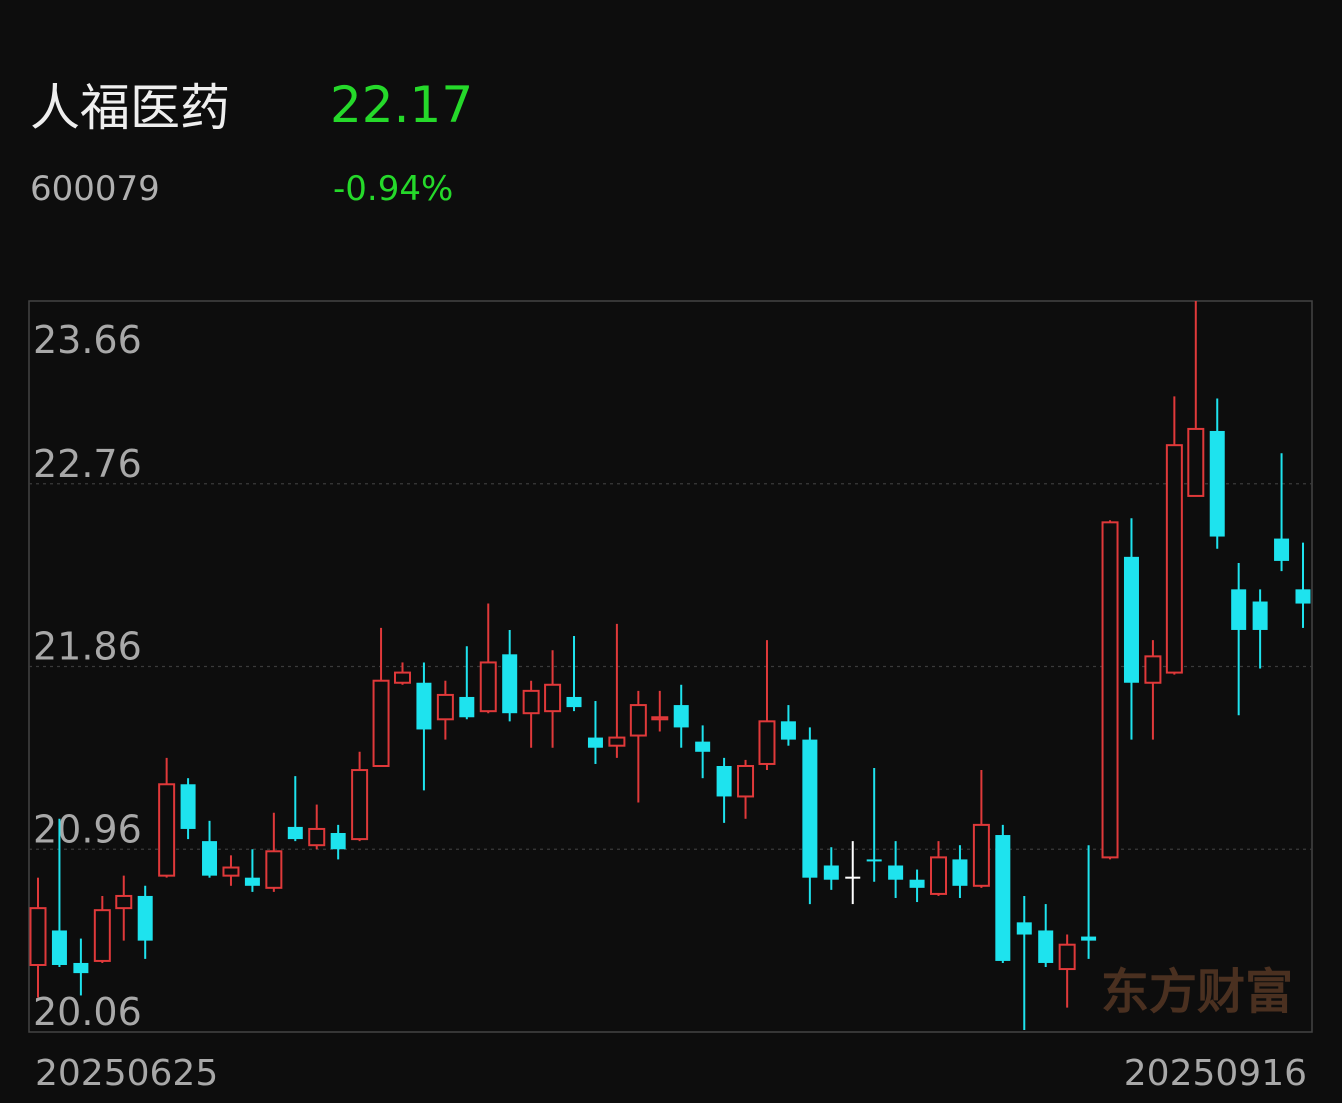 The height and width of the screenshot is (1103, 1342). Describe the element at coordinates (87, 647) in the screenshot. I see `y-tick-label: 21.86` at that location.